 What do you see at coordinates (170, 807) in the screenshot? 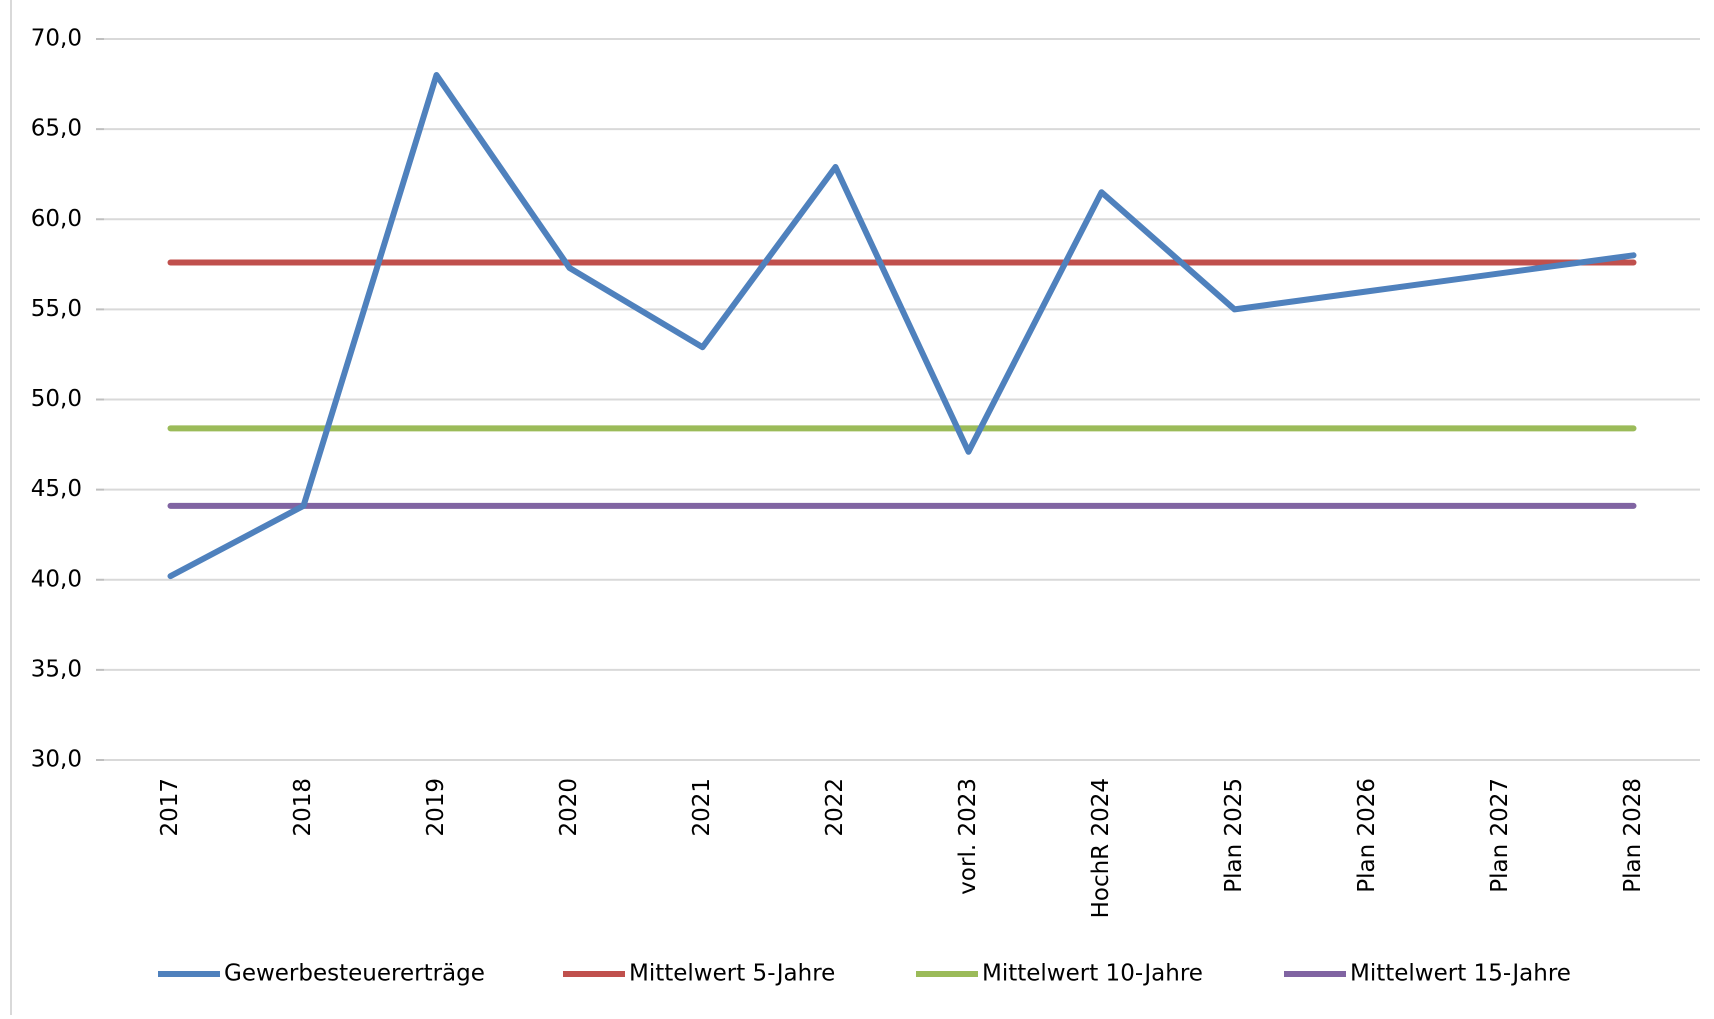
I see `x-tick-label: 2017` at bounding box center [170, 807].